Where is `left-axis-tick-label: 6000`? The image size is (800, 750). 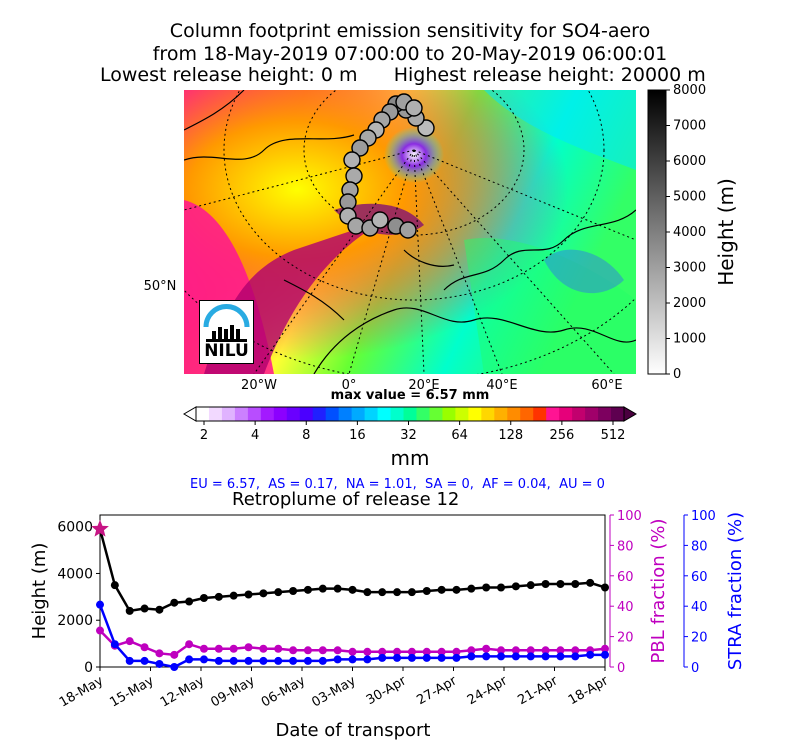 left-axis-tick-label: 6000 is located at coordinates (75, 528).